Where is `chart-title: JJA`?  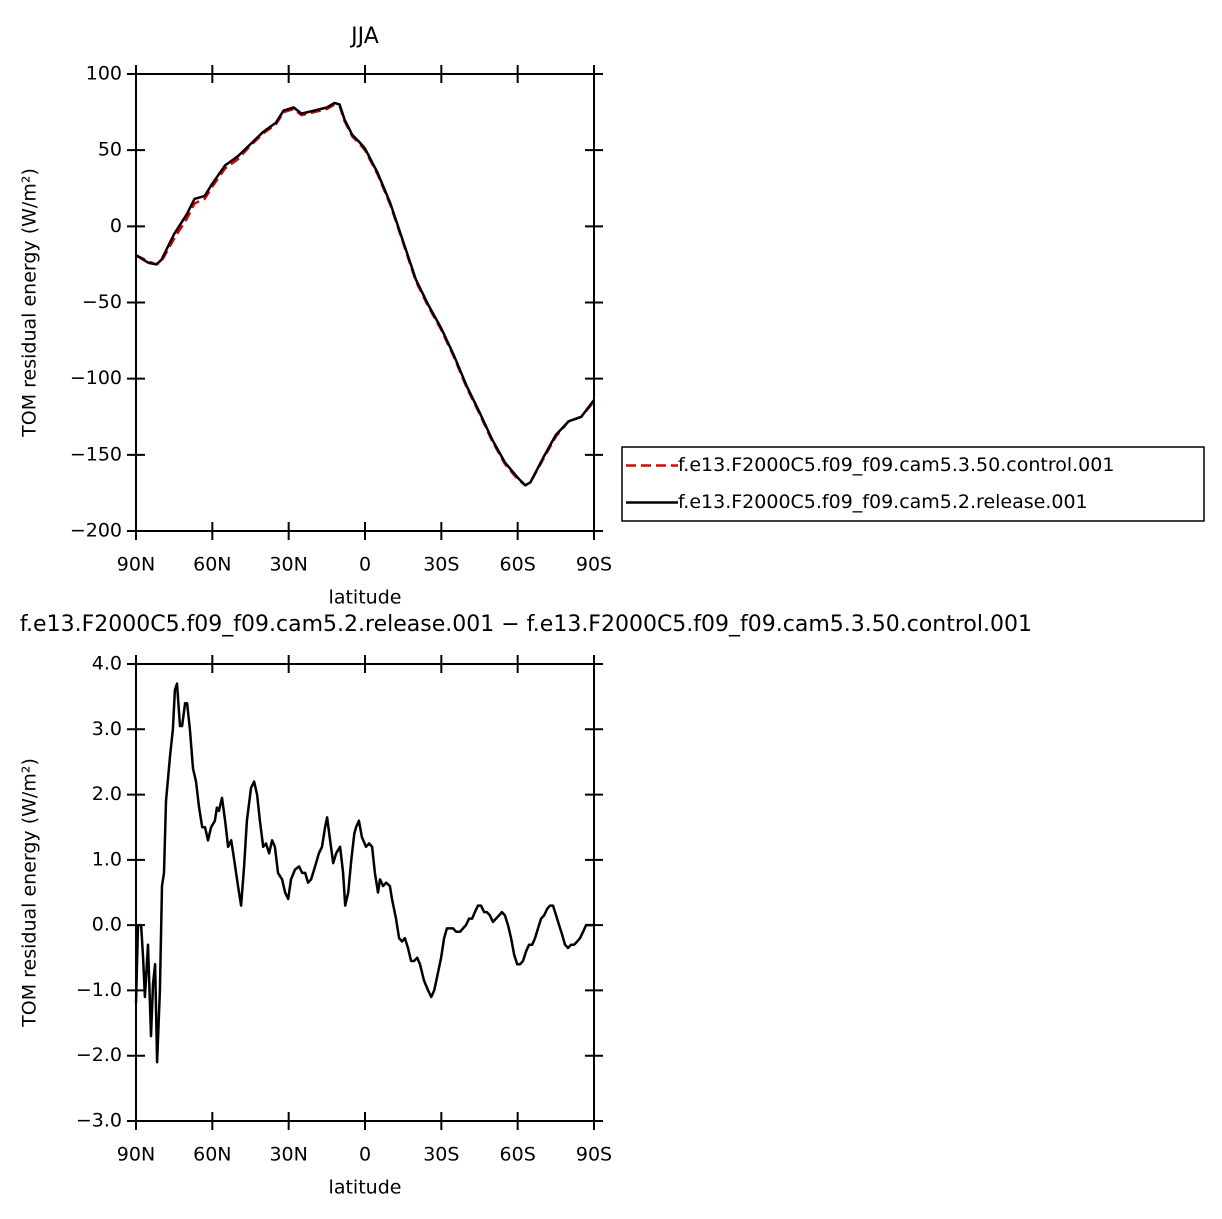 chart-title: JJA is located at coordinates (364, 36).